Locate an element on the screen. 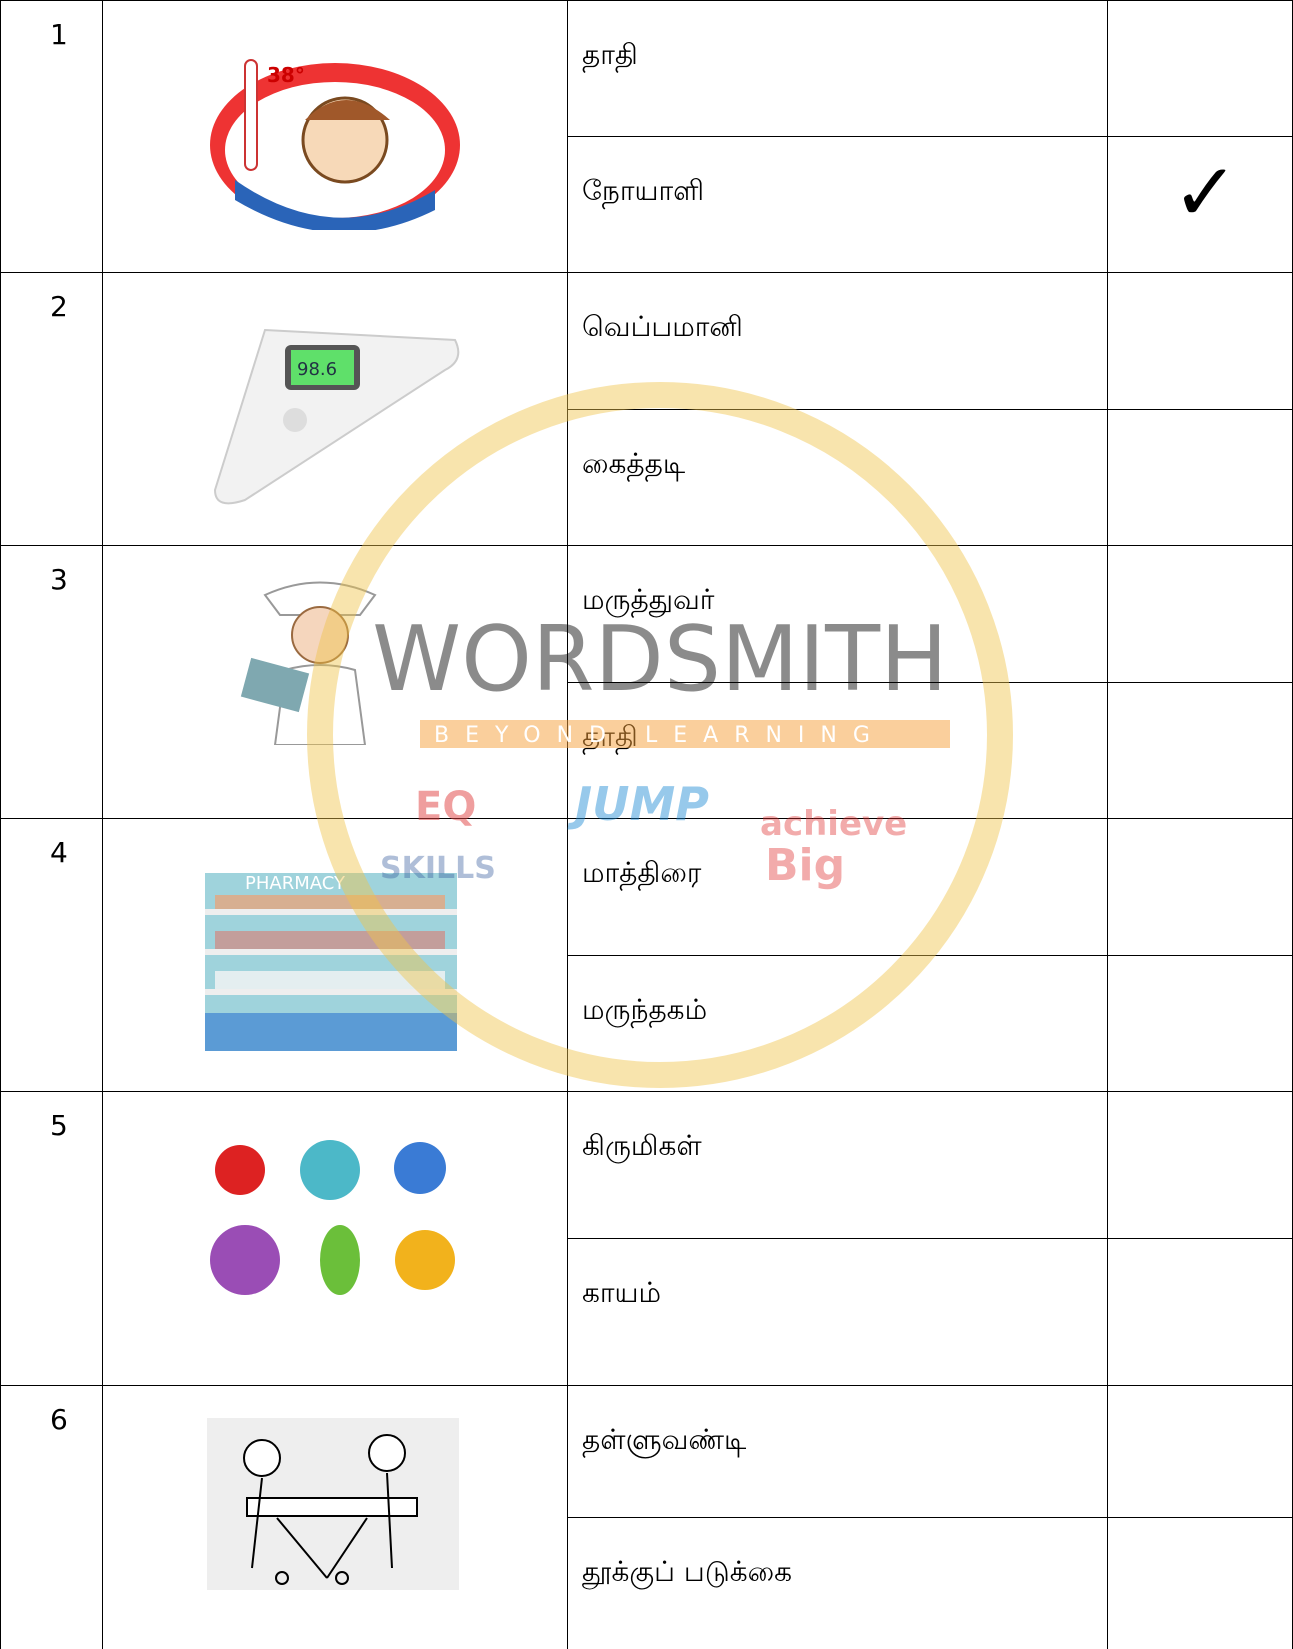 The image size is (1293, 1649). reading: 98.6 is located at coordinates (317, 369).